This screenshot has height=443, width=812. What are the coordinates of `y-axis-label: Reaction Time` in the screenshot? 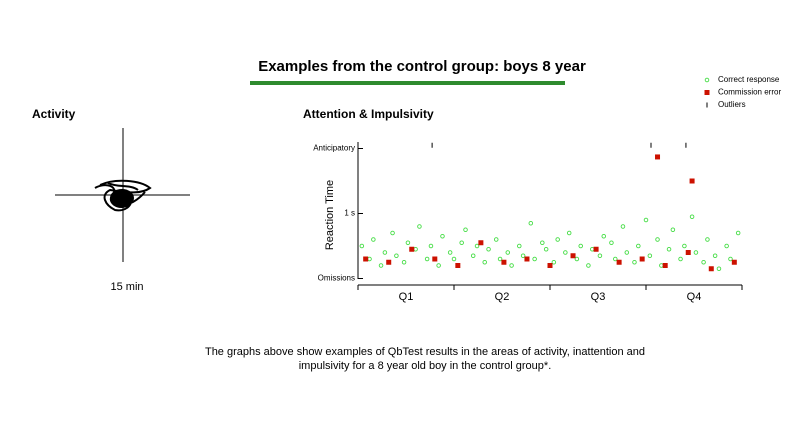 It's located at (330, 215).